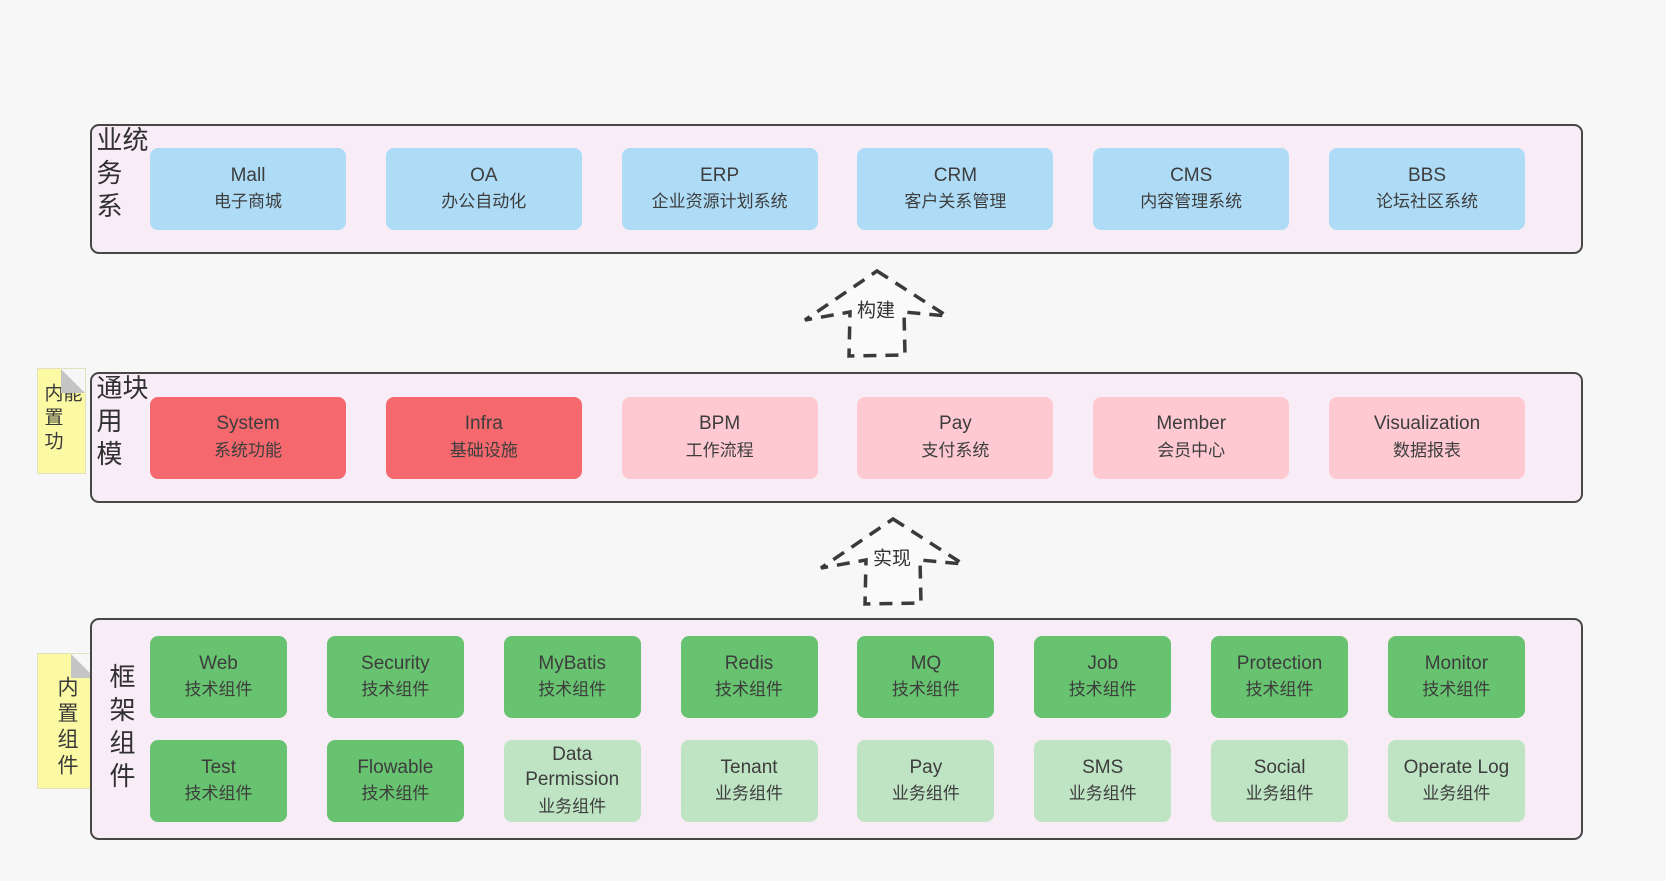 The height and width of the screenshot is (881, 1666). Describe the element at coordinates (719, 202) in the screenshot. I see `box-desc: 企业资源计划系统` at that location.